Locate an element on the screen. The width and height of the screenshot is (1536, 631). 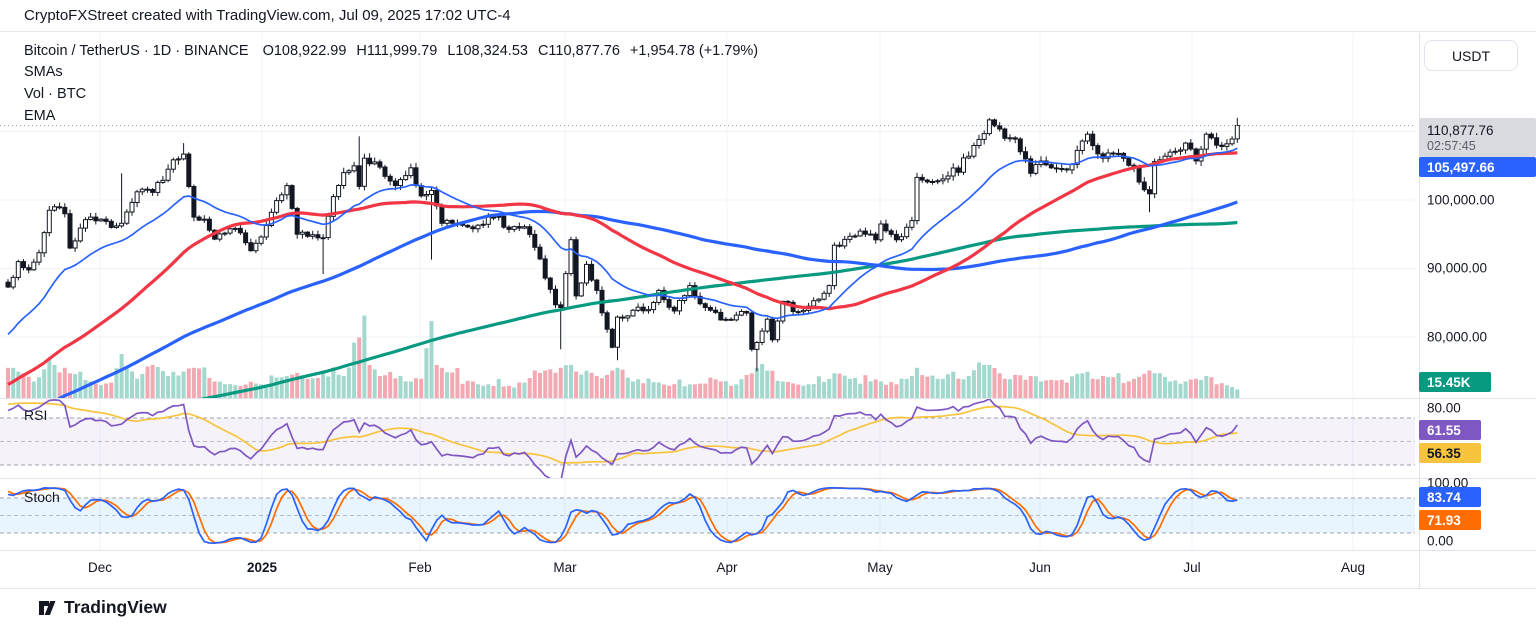
tradingview-wordmark: TradingView is located at coordinates (115, 607).